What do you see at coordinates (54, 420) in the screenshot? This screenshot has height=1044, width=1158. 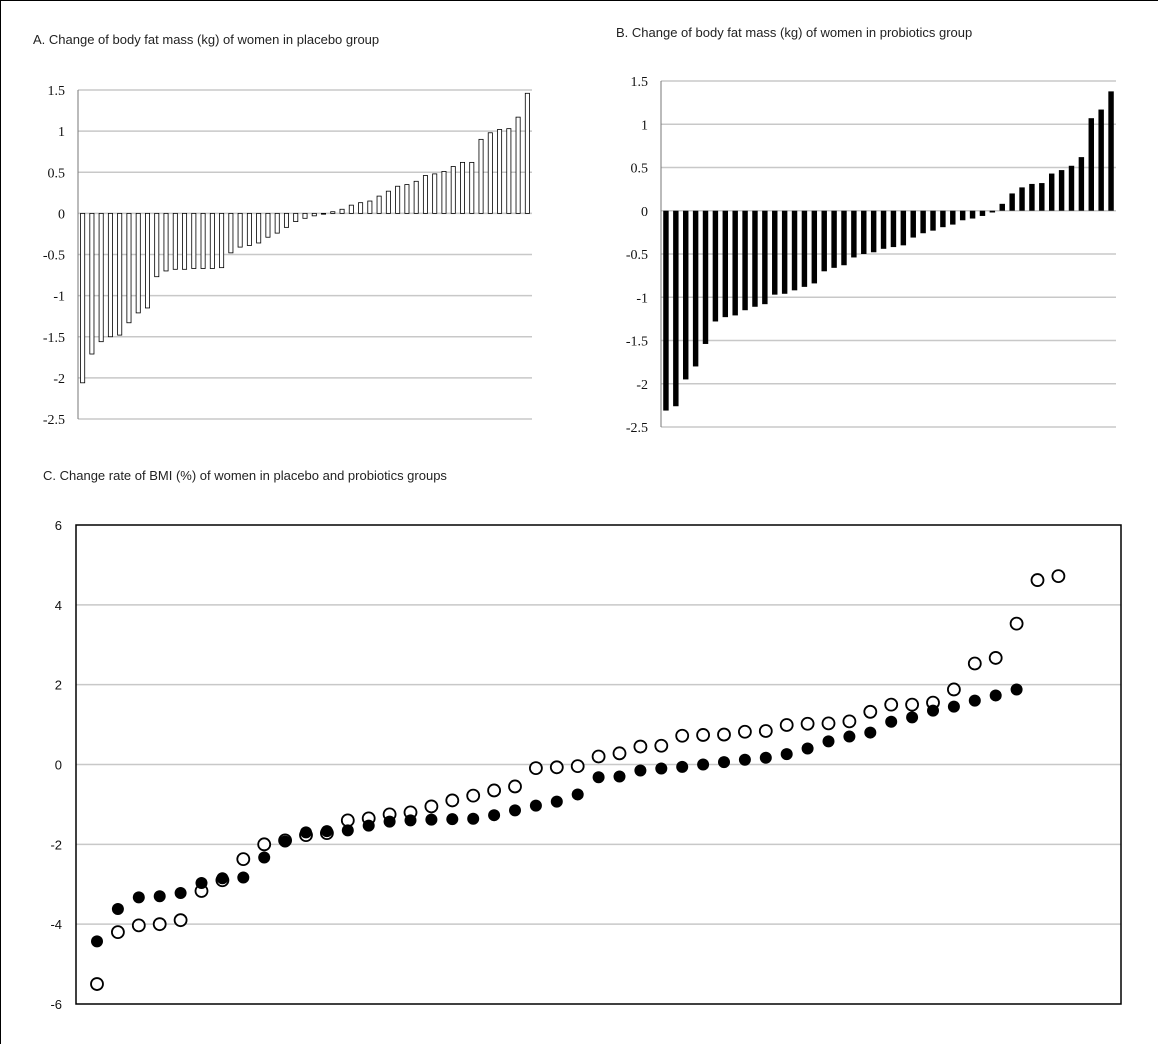 I see `y-tick-label: -2.5` at bounding box center [54, 420].